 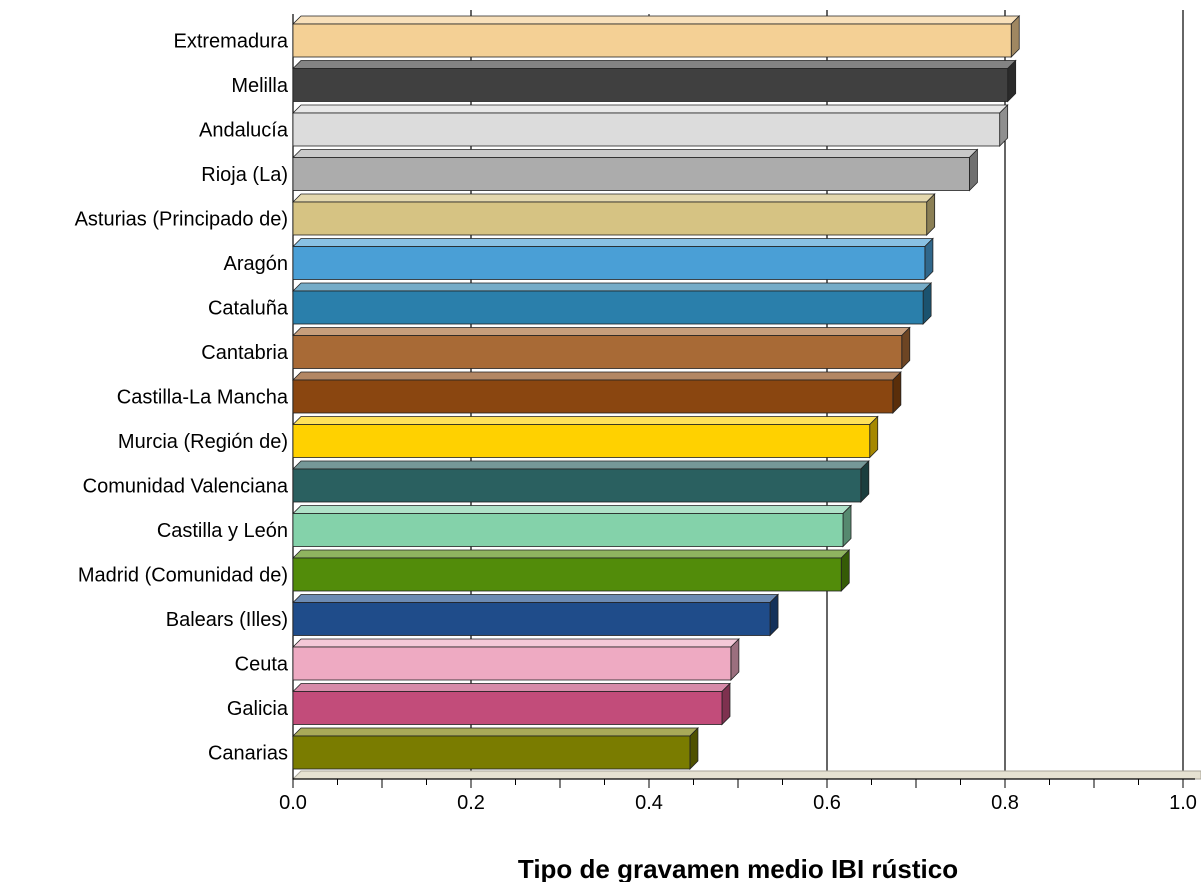 I want to click on category-label: Aragón, so click(x=256, y=264).